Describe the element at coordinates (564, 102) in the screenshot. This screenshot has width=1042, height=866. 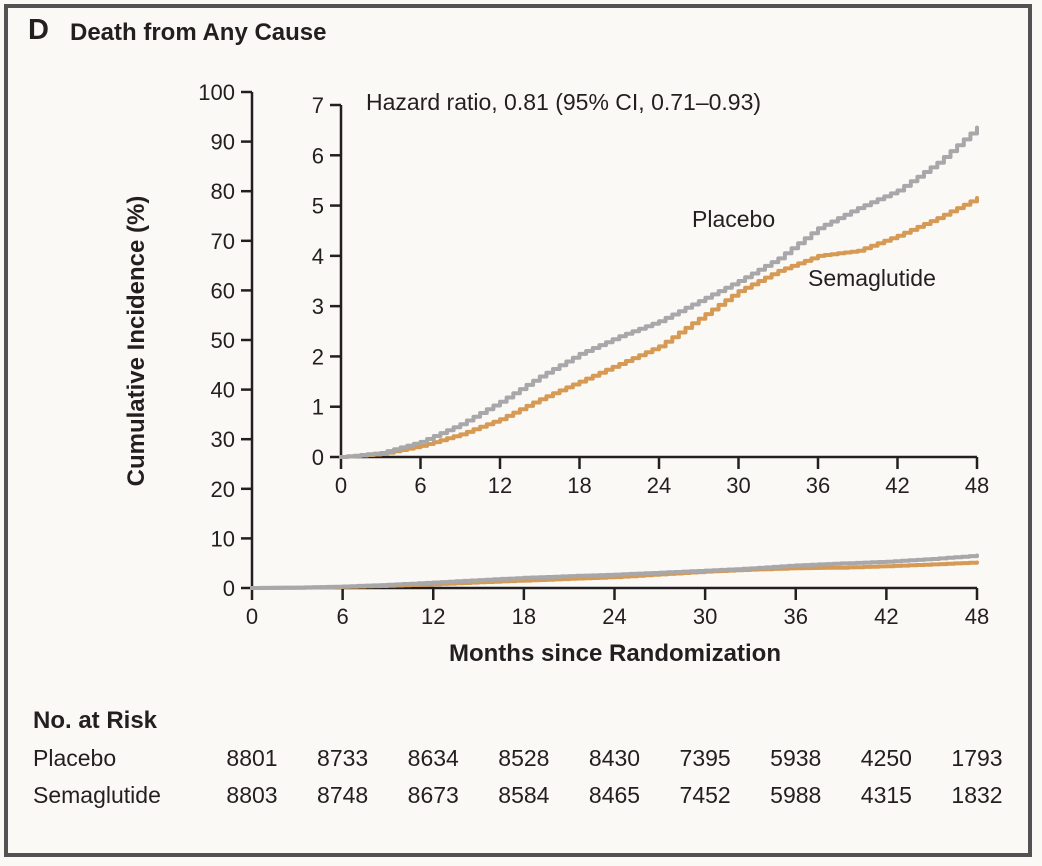
I see `hazard-ratio-annotation: Hazard ratio, 0.81 (95% CI, 0.71–0.93)` at that location.